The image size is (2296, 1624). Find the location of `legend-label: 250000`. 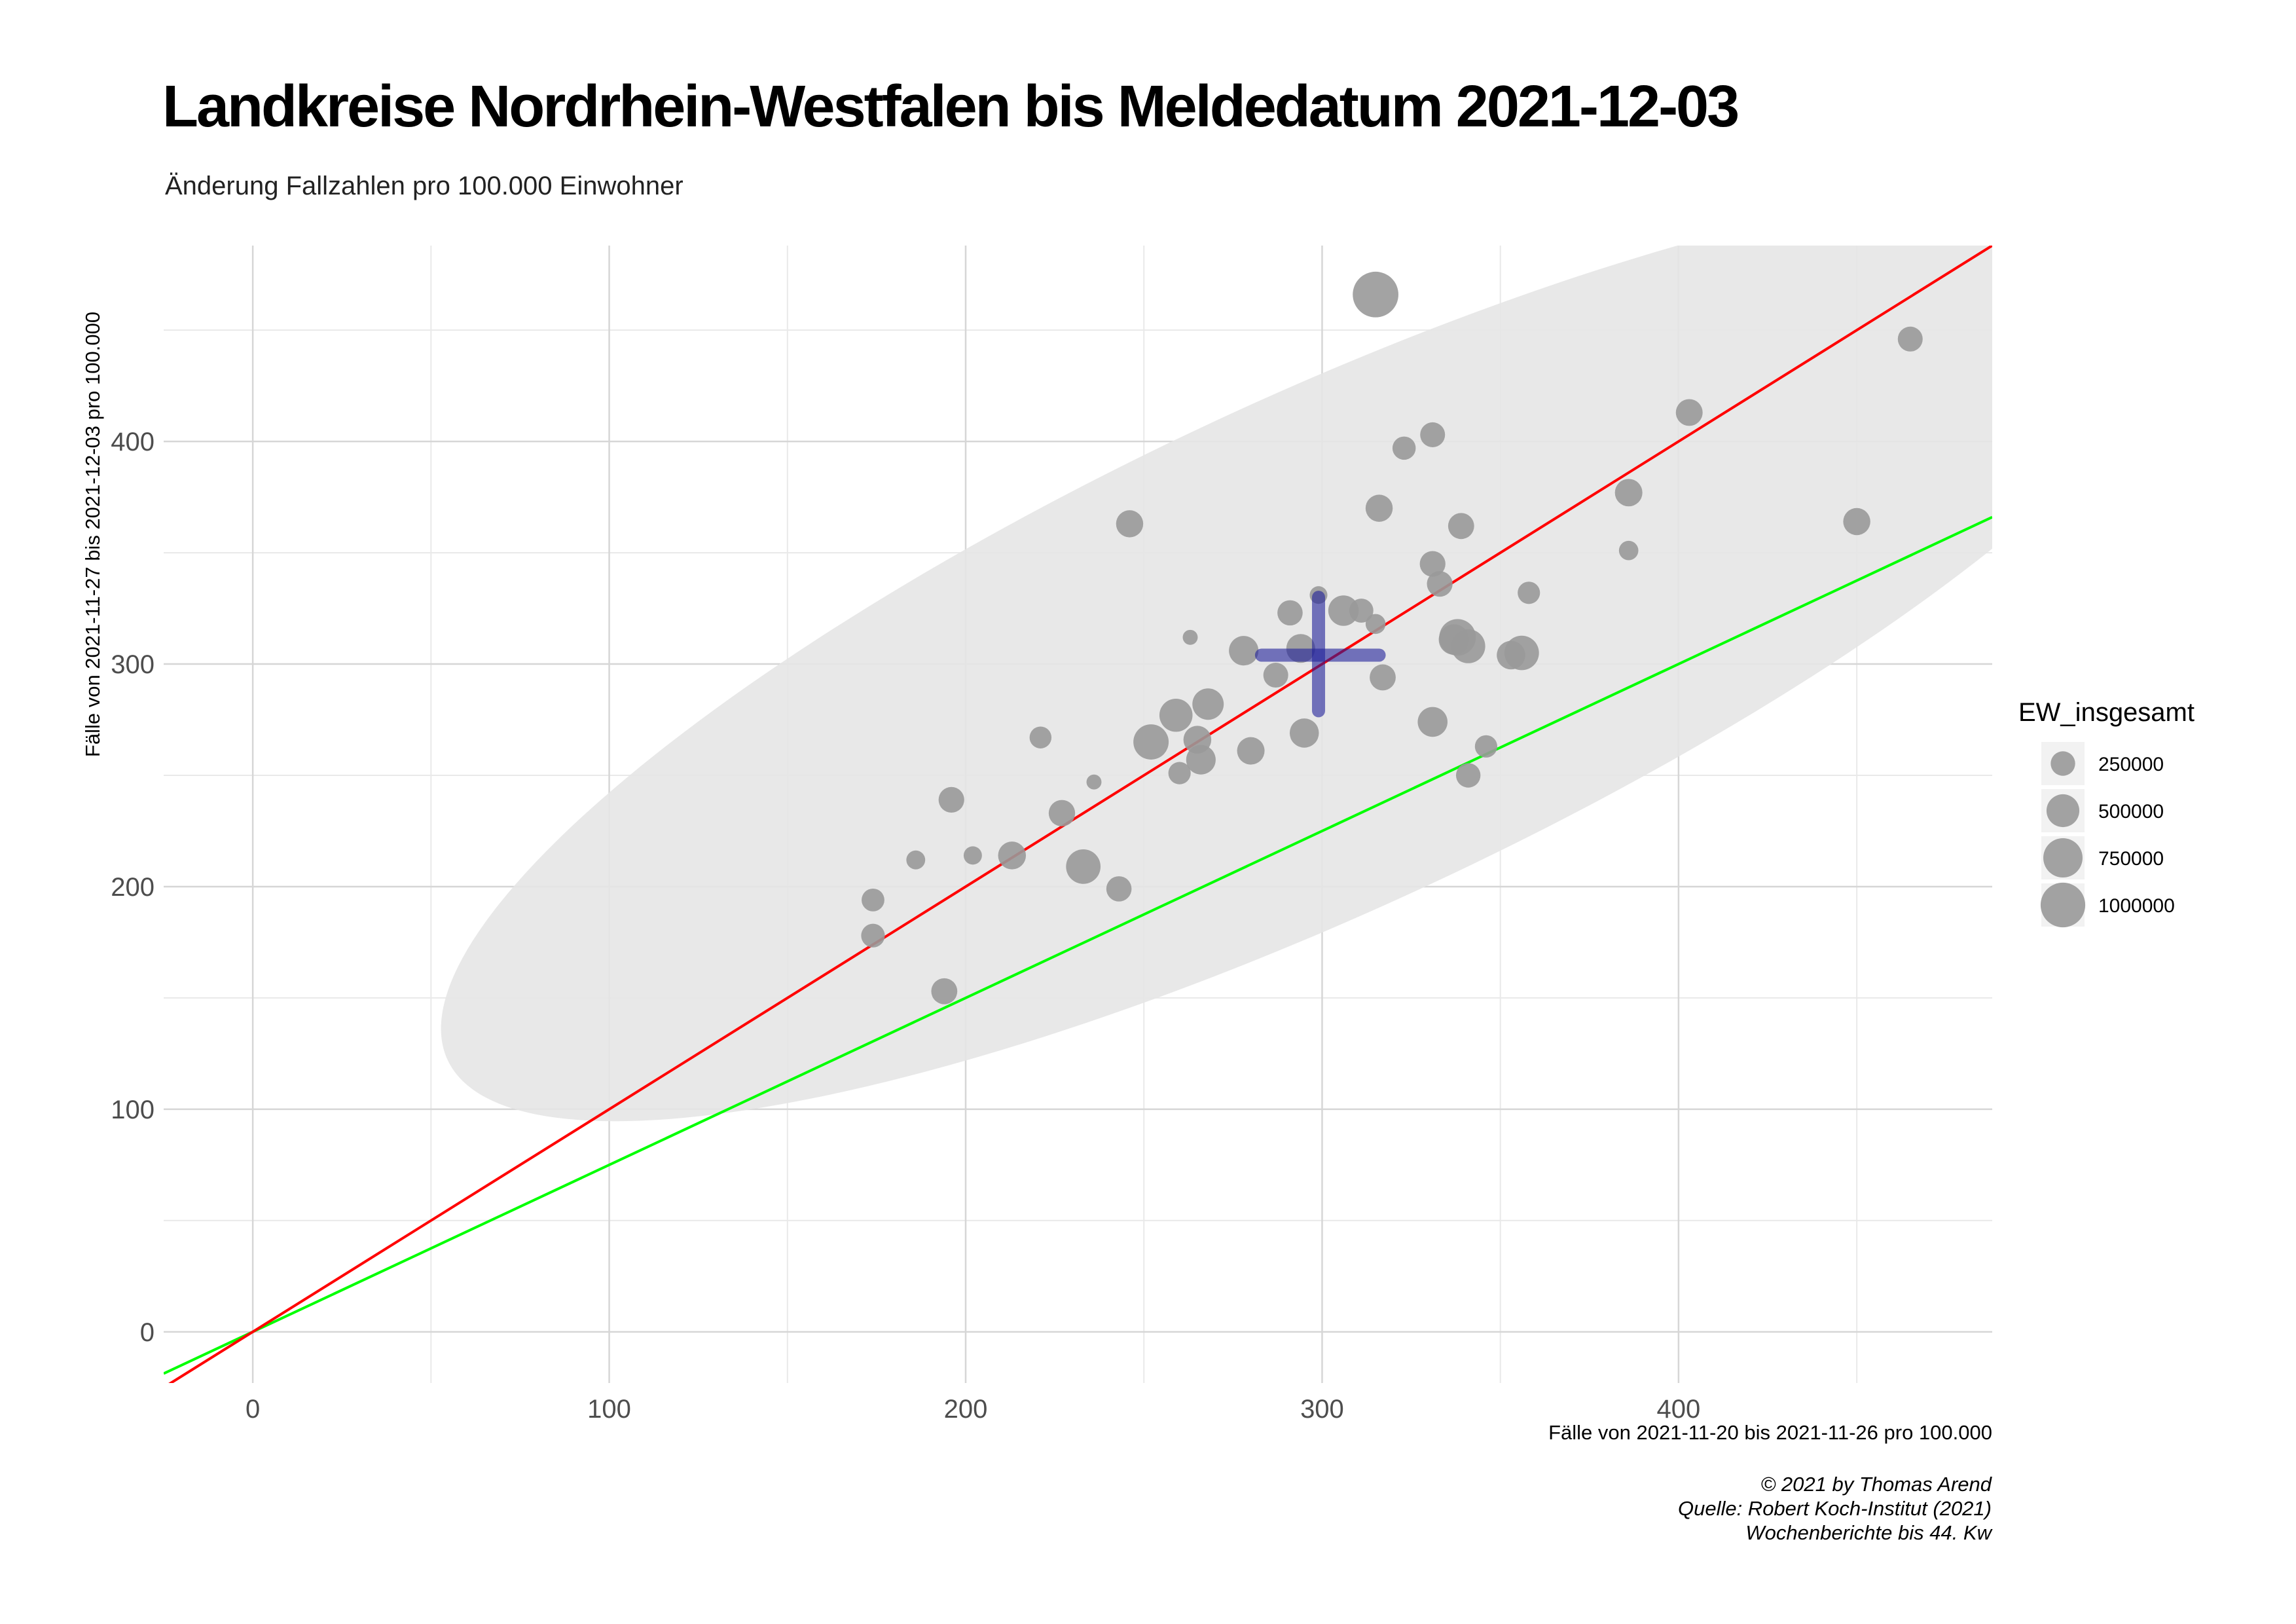

legend-label: 250000 is located at coordinates (2131, 764).